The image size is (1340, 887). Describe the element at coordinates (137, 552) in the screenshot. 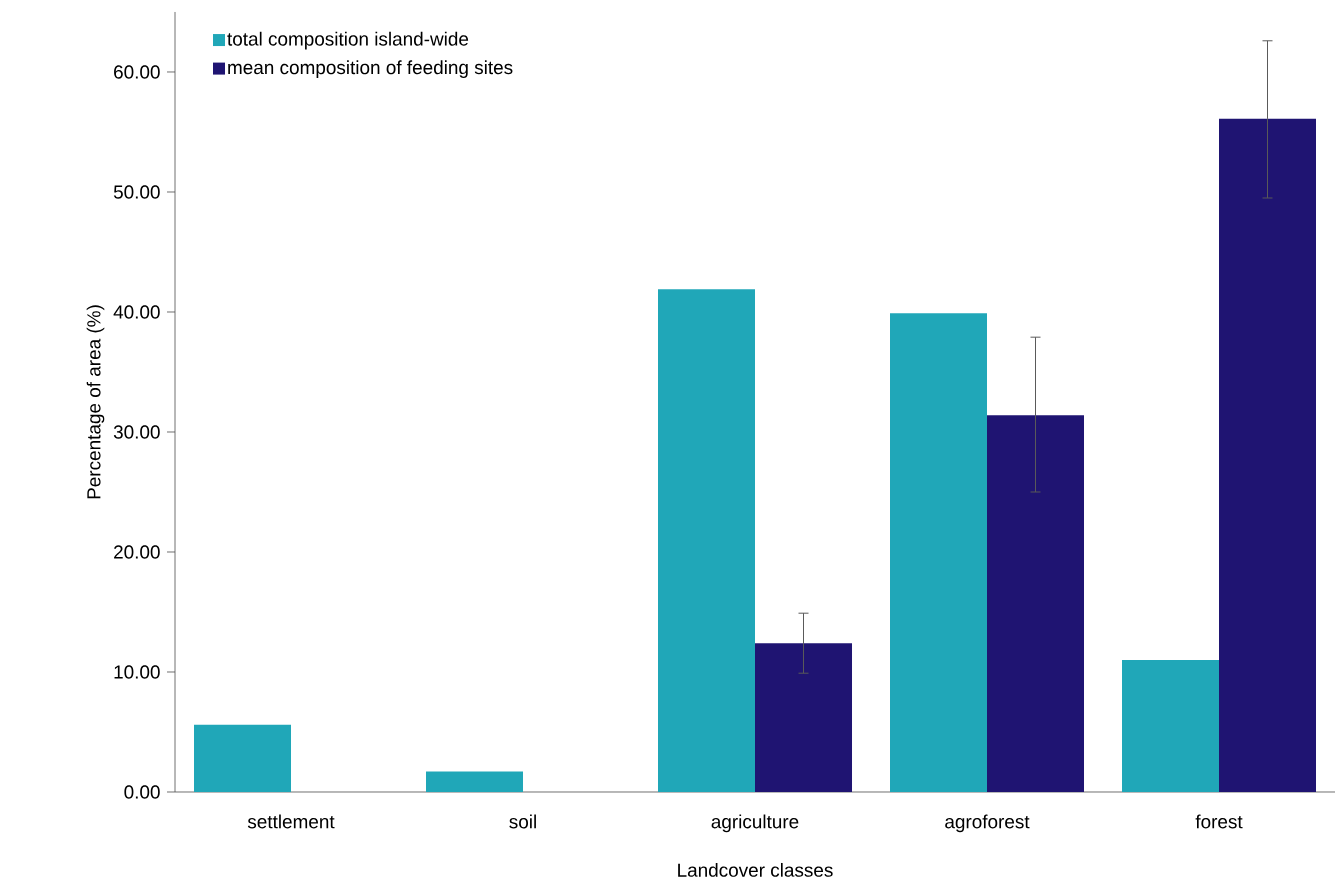

I see `y-tick-label: 20.00` at that location.